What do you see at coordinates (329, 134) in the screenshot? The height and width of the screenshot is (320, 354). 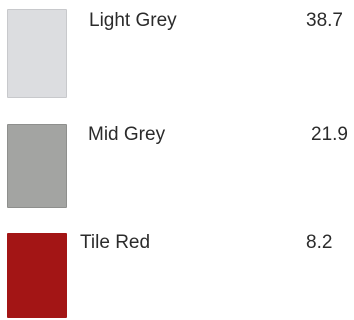 I see `color-value: 21.9` at bounding box center [329, 134].